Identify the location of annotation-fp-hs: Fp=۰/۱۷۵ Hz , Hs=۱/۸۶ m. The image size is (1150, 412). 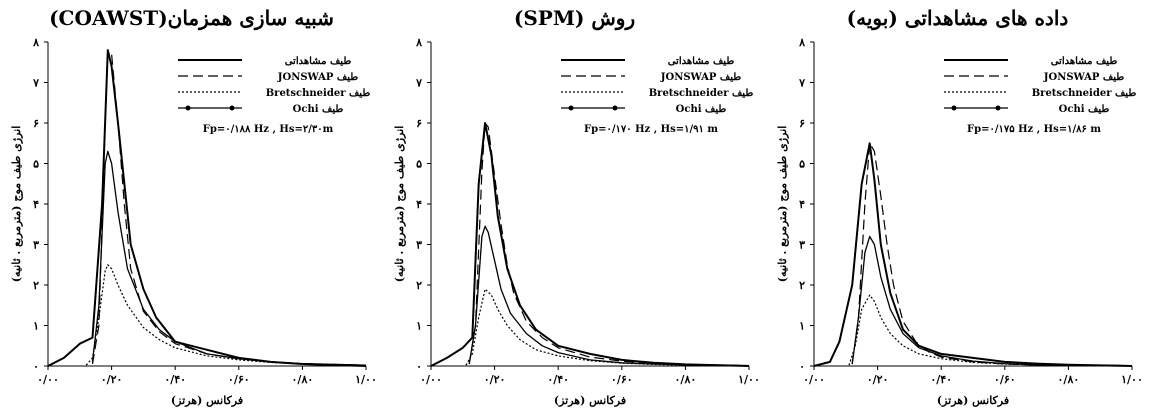
(1034, 129).